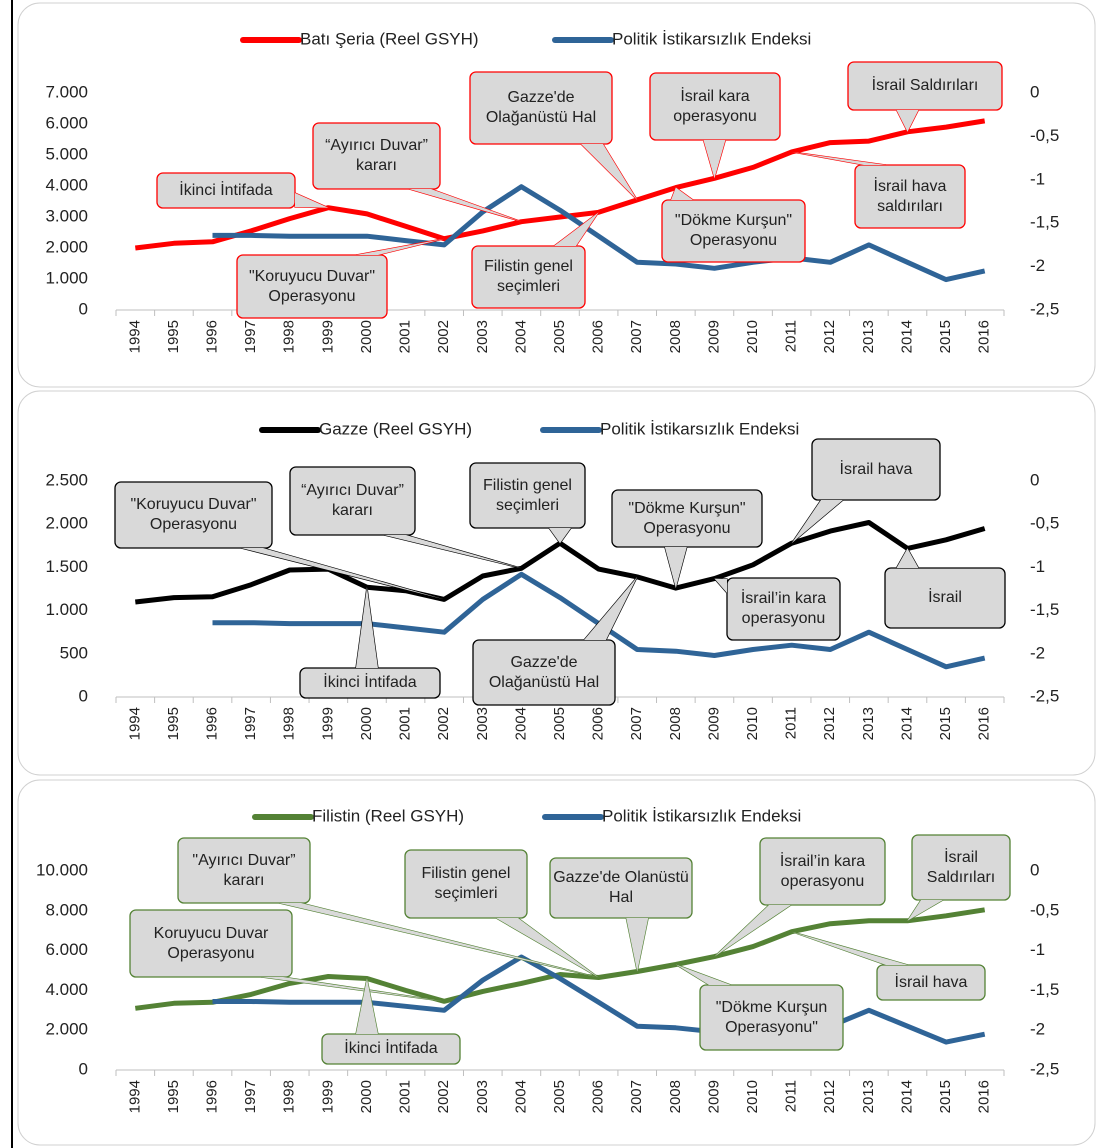 This screenshot has height=1148, width=1099. What do you see at coordinates (66, 523) in the screenshot?
I see `y-tick-label: 2.000` at bounding box center [66, 523].